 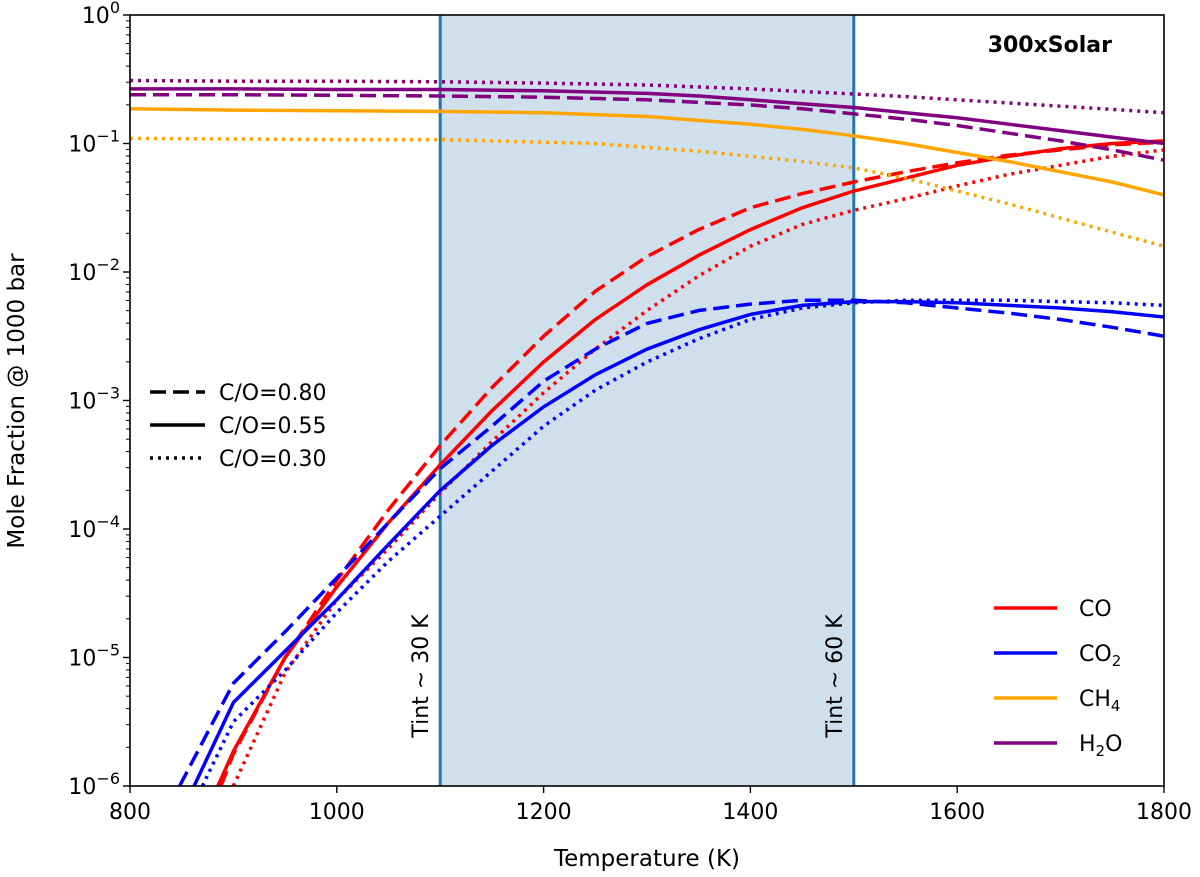 What do you see at coordinates (1099, 701) in the screenshot?
I see `species-legend-label-ch4: CH4` at bounding box center [1099, 701].